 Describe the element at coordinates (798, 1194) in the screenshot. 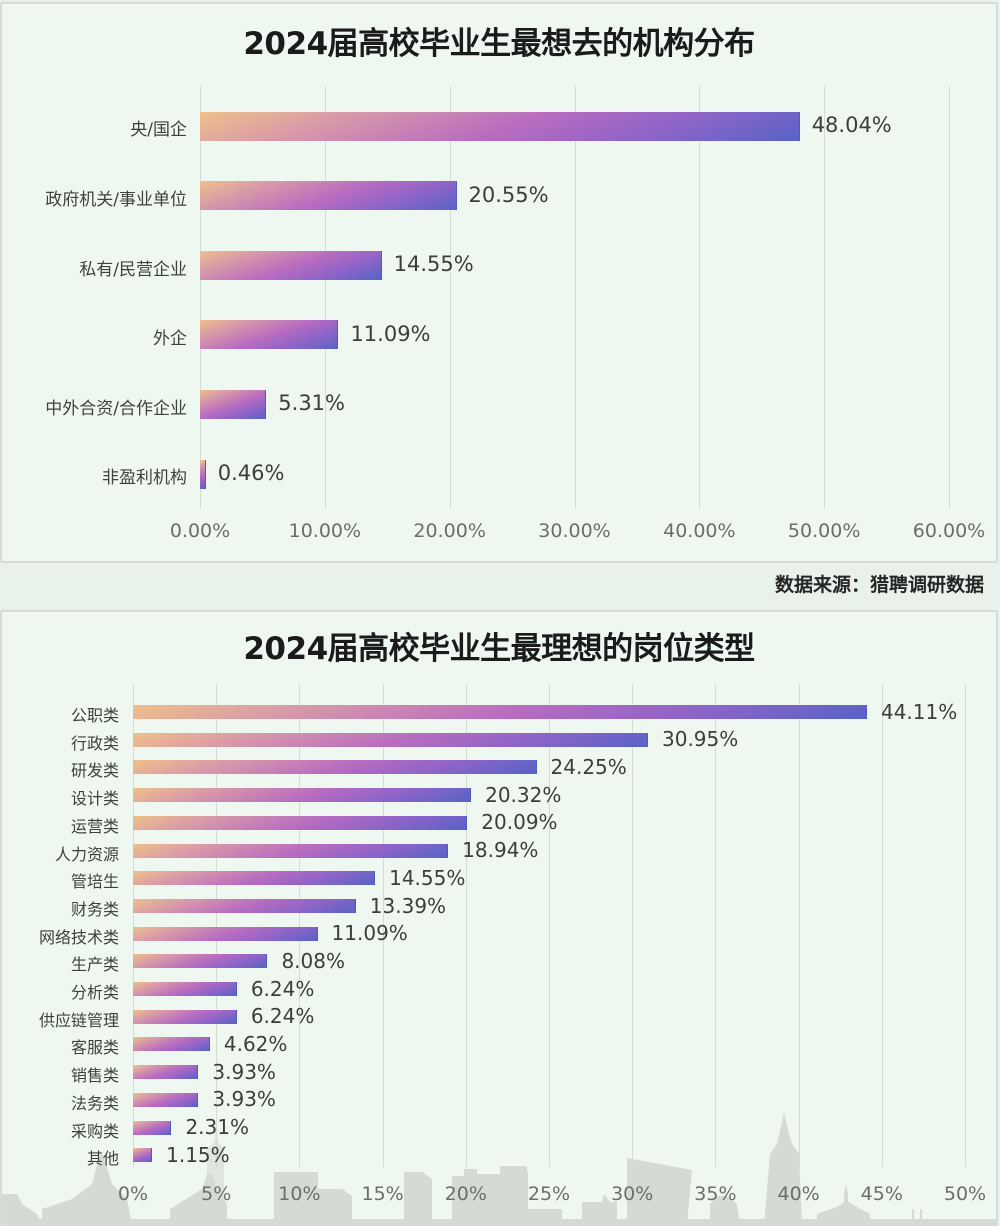

I see `x-tick-label: 40%` at that location.